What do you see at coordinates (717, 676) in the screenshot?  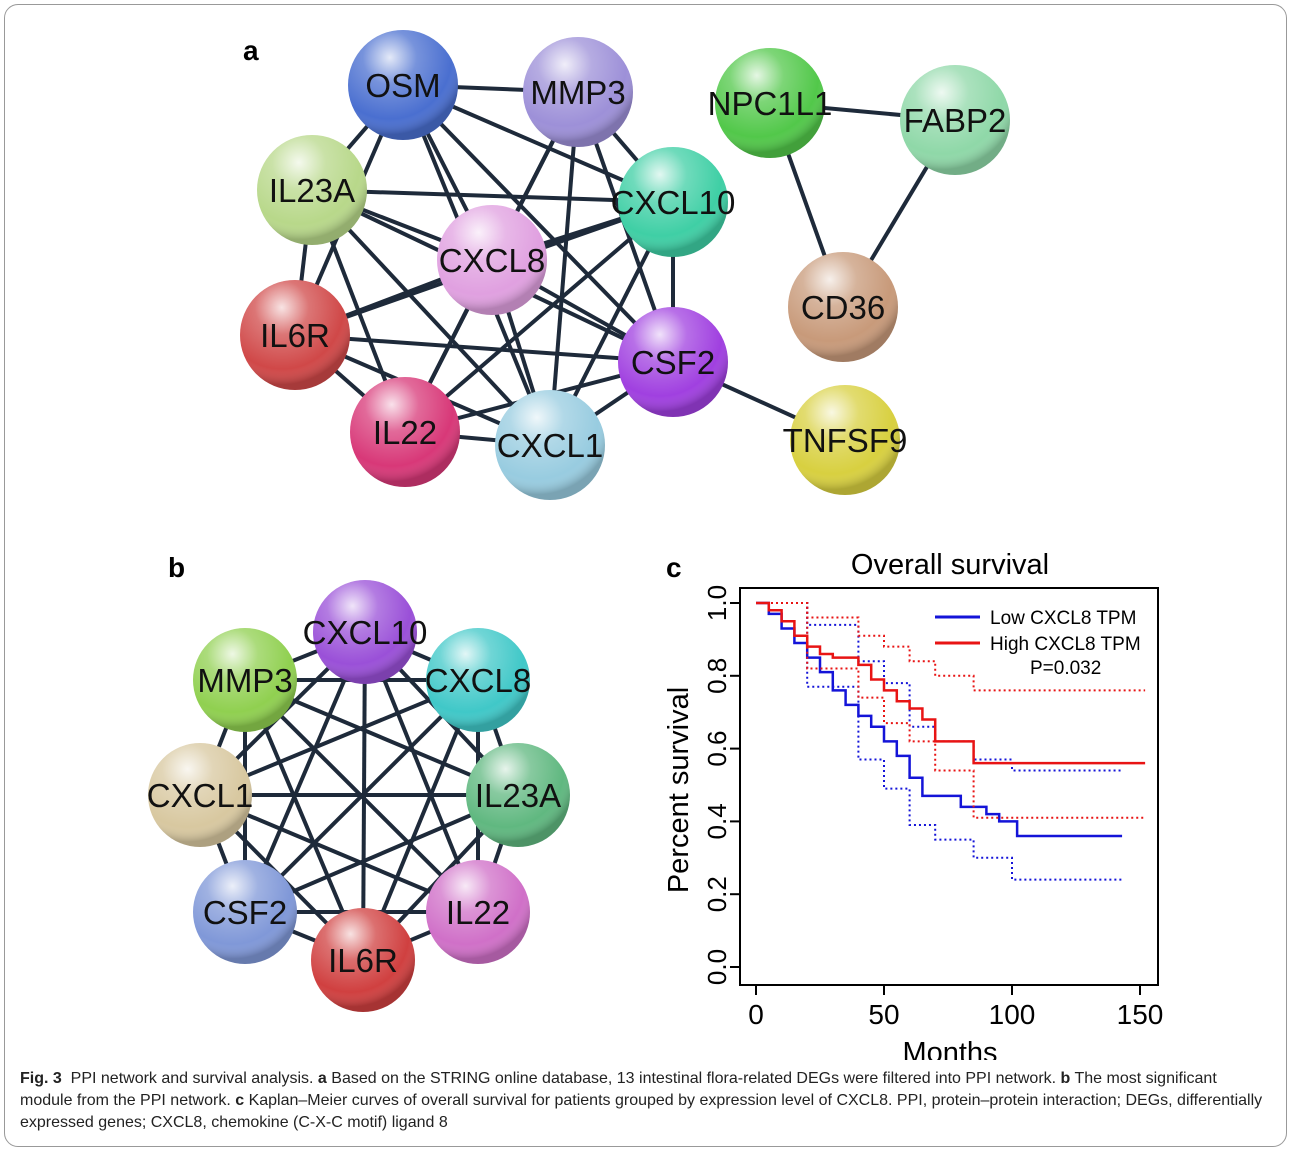 I see `y-tick-label: 0.8` at bounding box center [717, 676].